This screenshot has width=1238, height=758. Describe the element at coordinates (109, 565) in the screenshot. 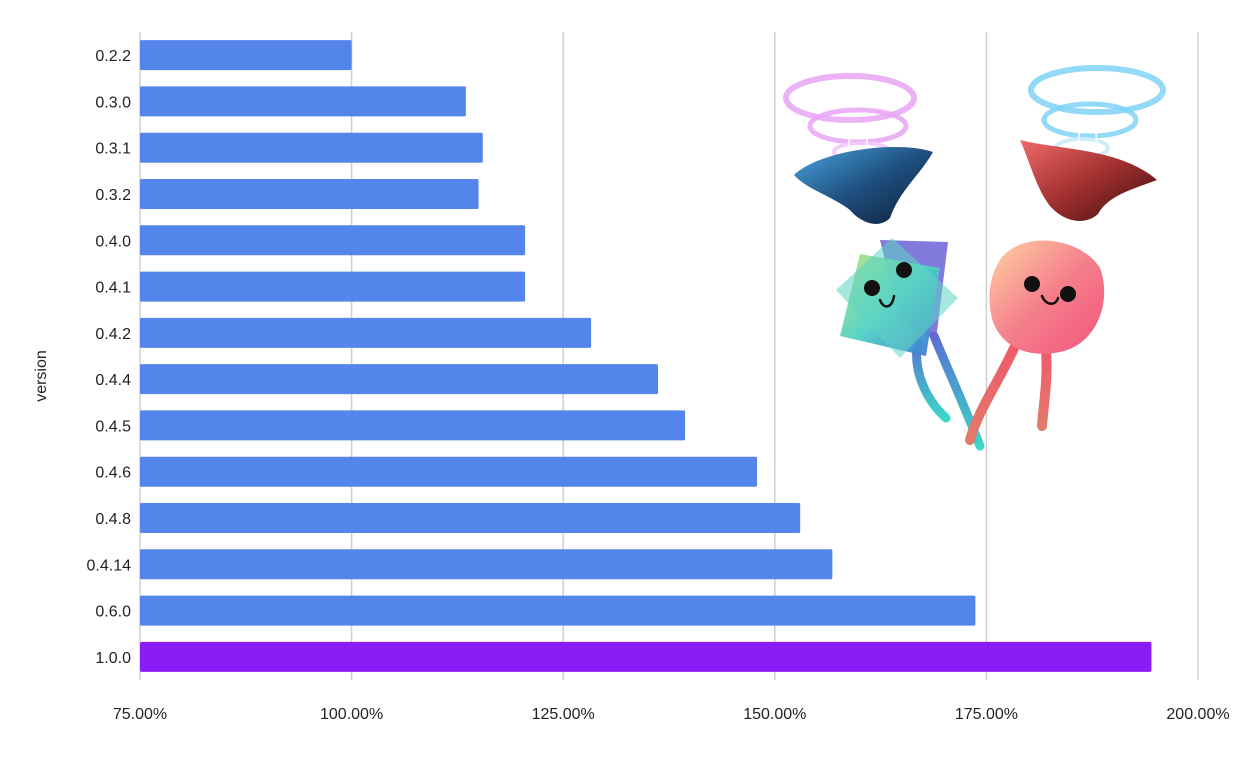

I see `category-label: 0.4.14` at that location.